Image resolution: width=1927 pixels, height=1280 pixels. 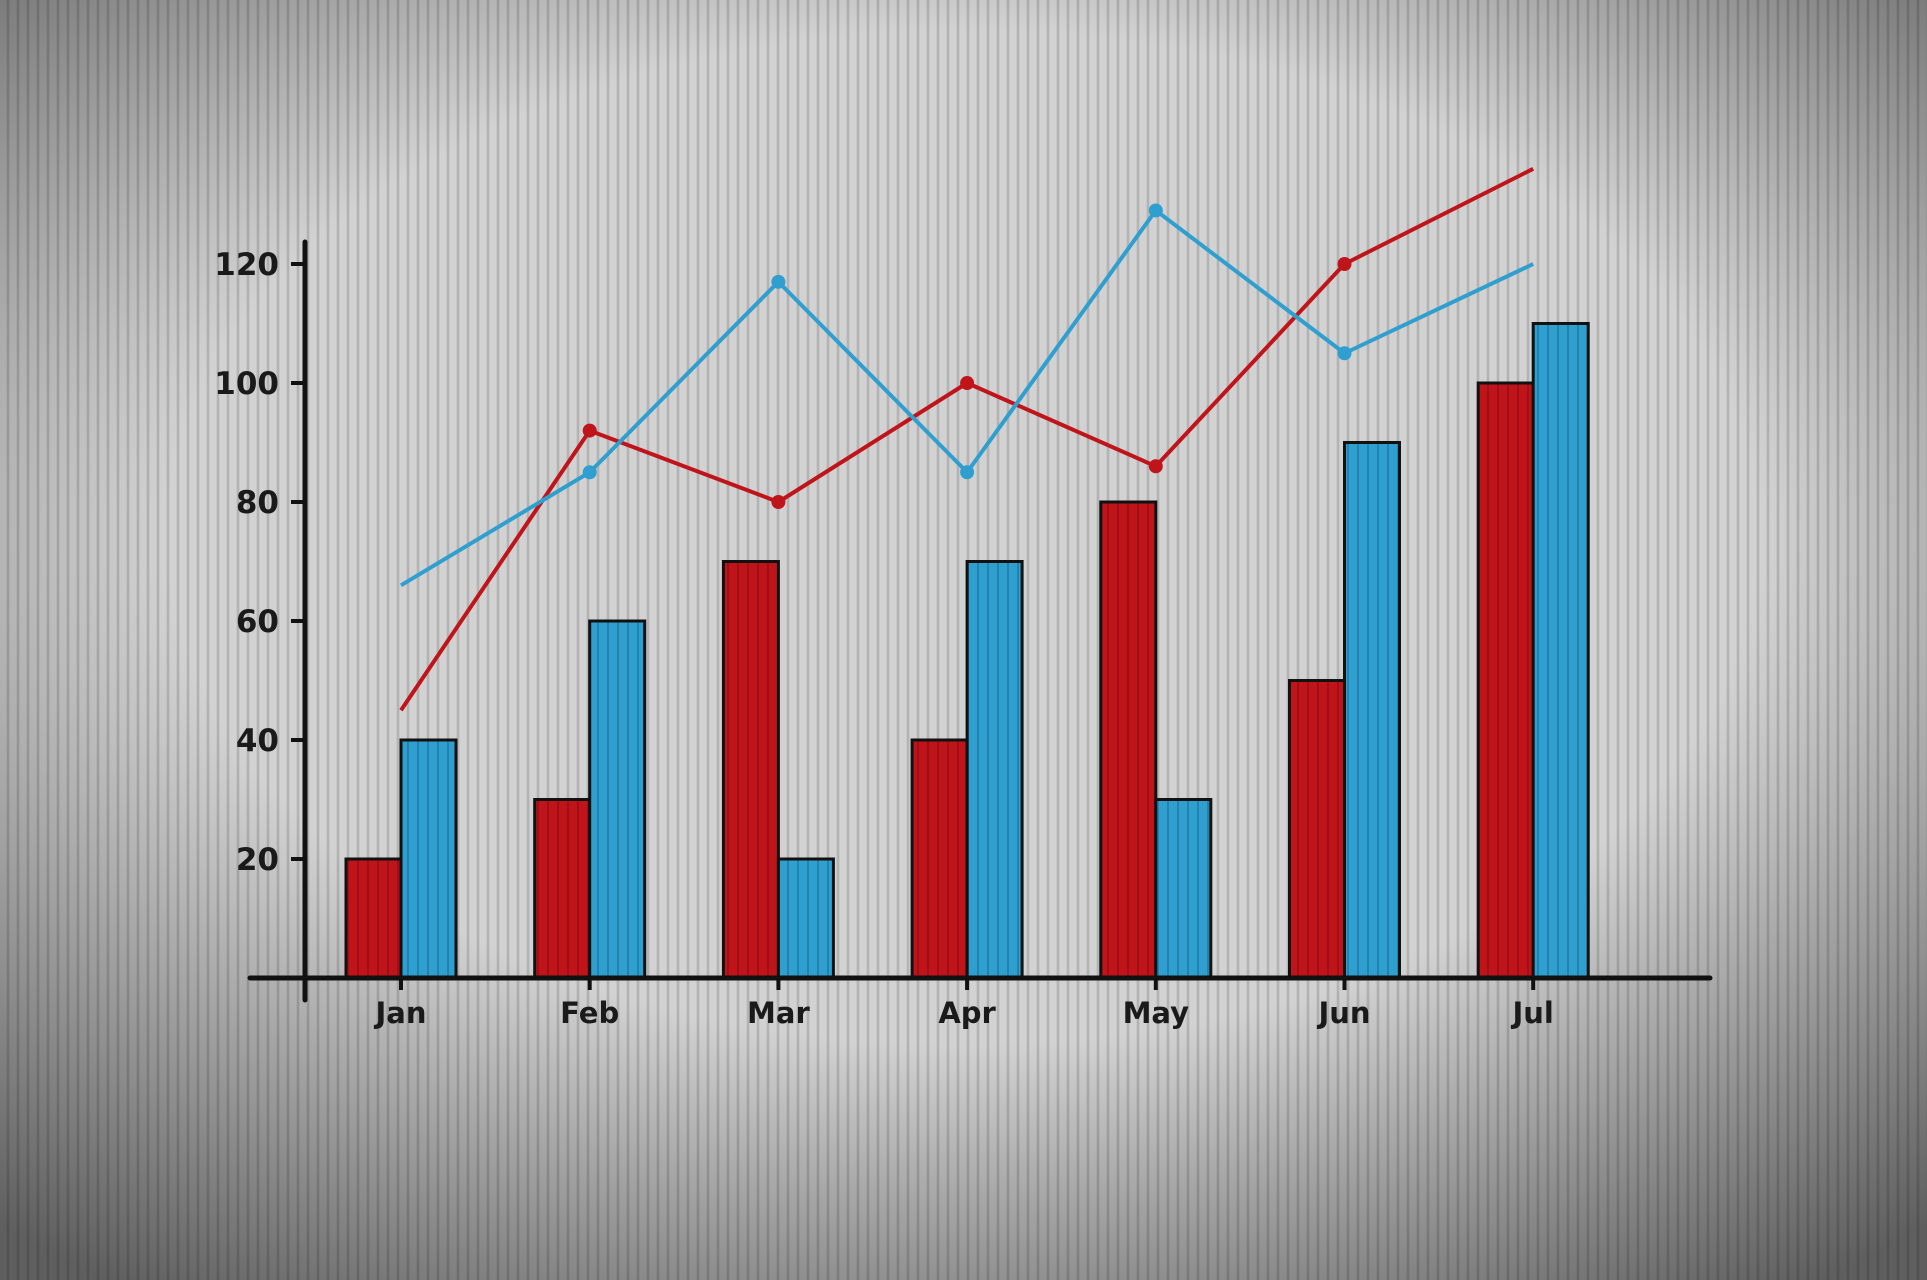 What do you see at coordinates (589, 430) in the screenshot?
I see `line-point-red-feb` at bounding box center [589, 430].